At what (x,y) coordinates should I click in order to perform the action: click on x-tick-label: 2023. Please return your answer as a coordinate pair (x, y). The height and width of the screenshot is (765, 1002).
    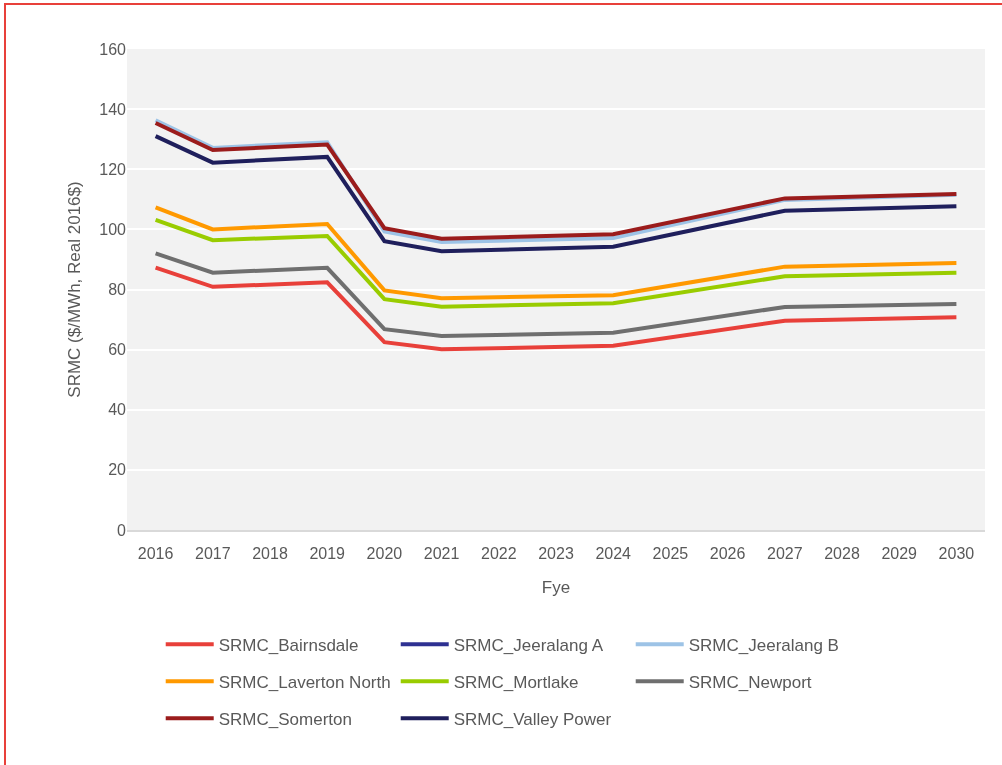
    Looking at the image, I should click on (556, 554).